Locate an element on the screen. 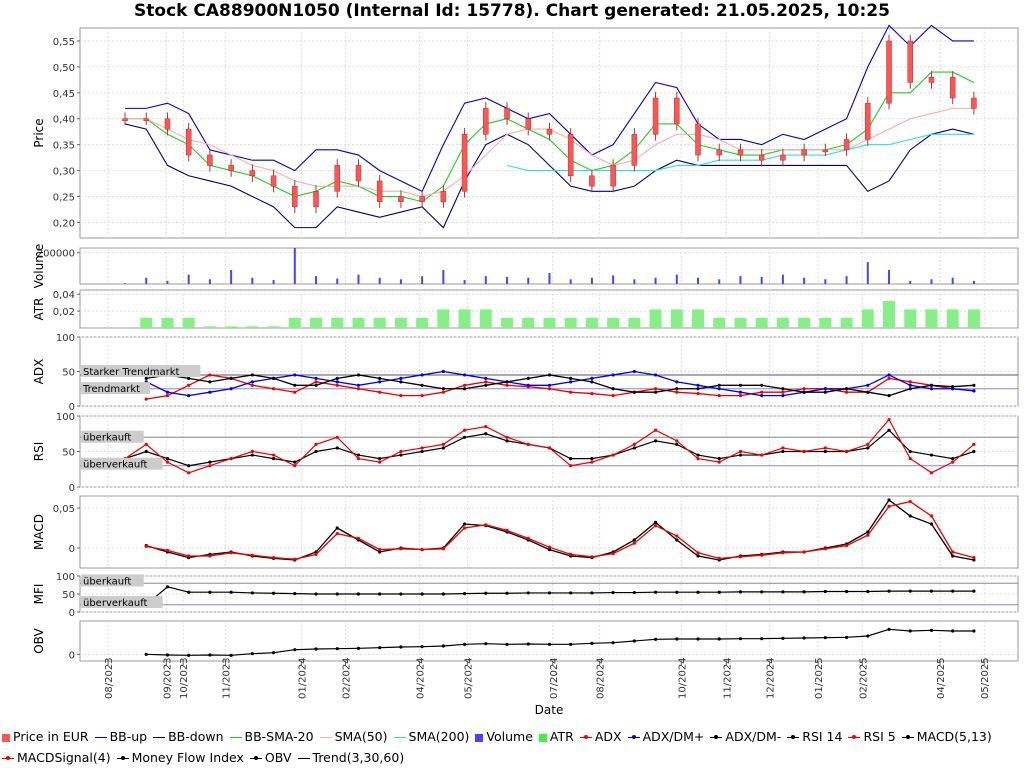 This screenshot has width=1024, height=768. x-axis-label: Date is located at coordinates (549, 710).